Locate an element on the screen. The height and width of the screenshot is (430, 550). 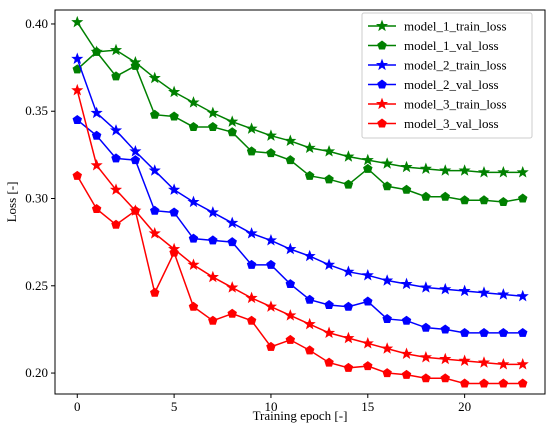
legend-label: model_3_val_loss is located at coordinates (451, 123).